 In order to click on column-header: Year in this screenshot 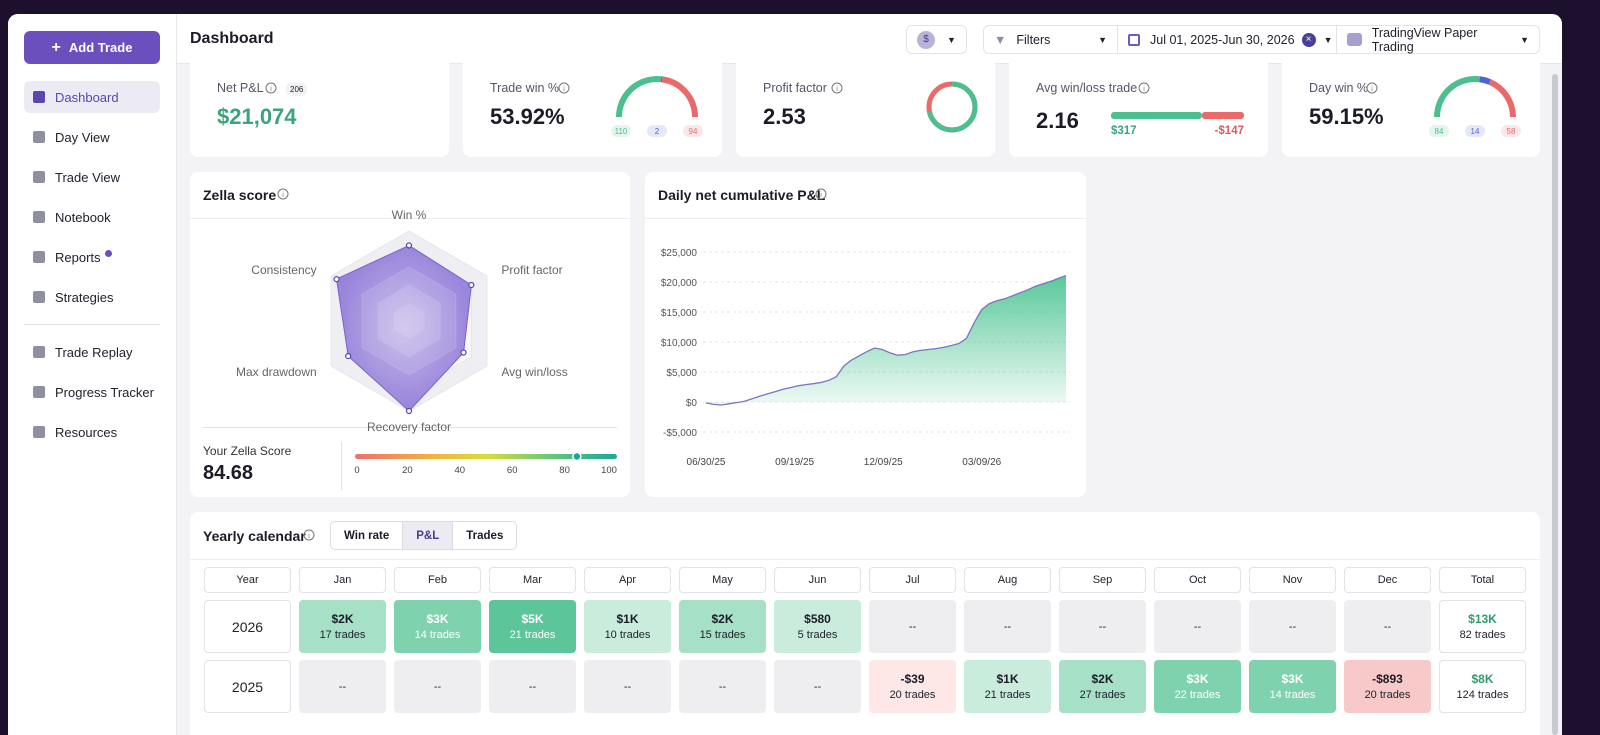, I will do `click(247, 580)`.